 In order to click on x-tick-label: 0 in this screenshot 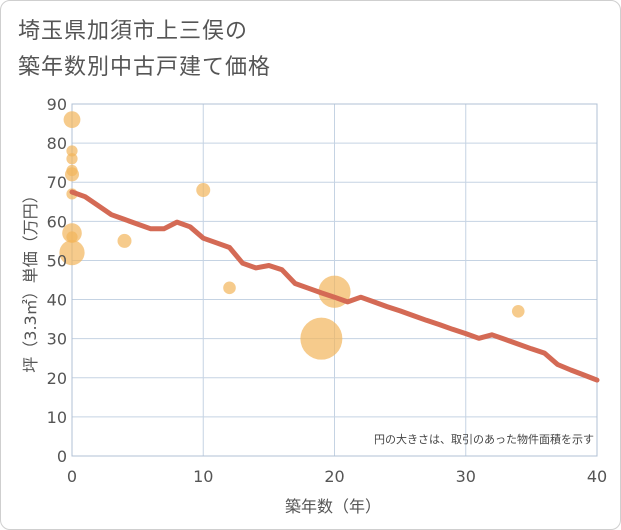, I will do `click(72, 476)`.